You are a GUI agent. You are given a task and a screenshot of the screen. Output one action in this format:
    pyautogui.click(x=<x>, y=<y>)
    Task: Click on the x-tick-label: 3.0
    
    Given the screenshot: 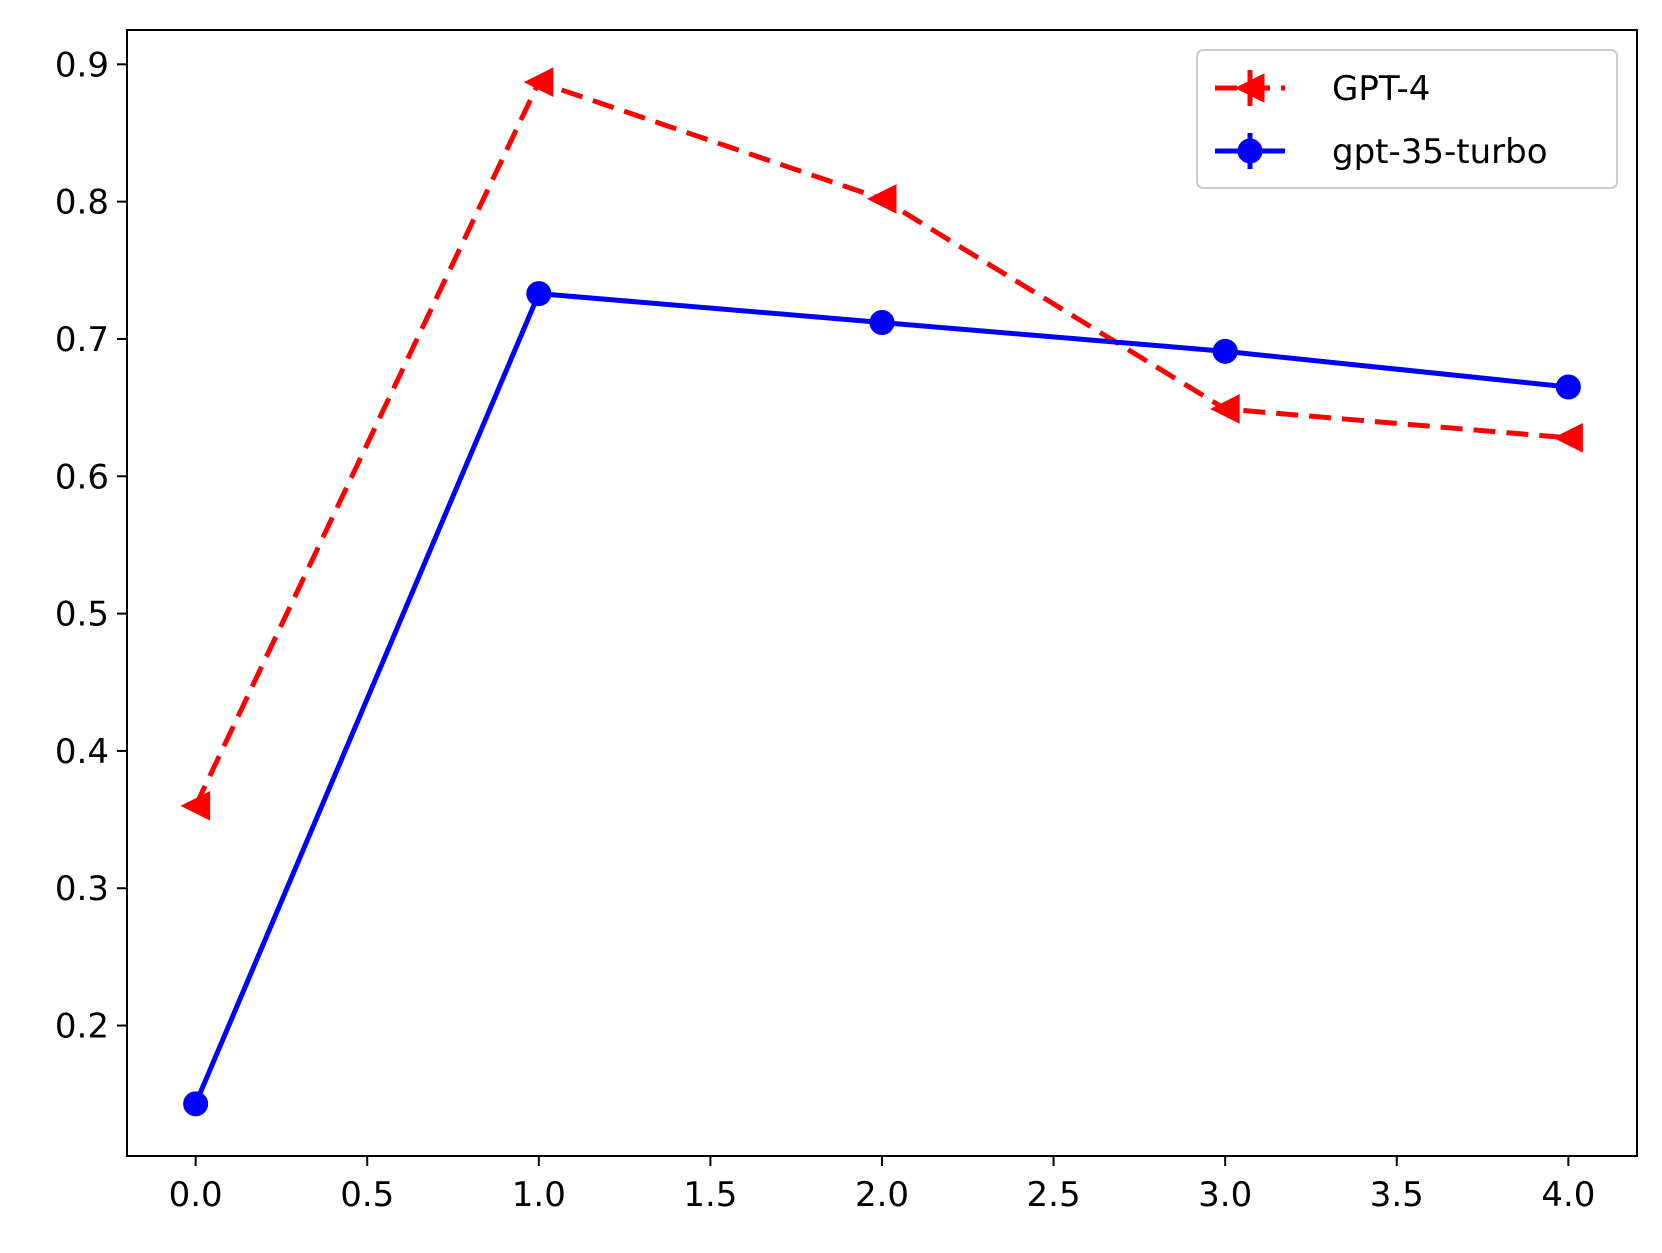 What is the action you would take?
    pyautogui.click(x=1225, y=1195)
    